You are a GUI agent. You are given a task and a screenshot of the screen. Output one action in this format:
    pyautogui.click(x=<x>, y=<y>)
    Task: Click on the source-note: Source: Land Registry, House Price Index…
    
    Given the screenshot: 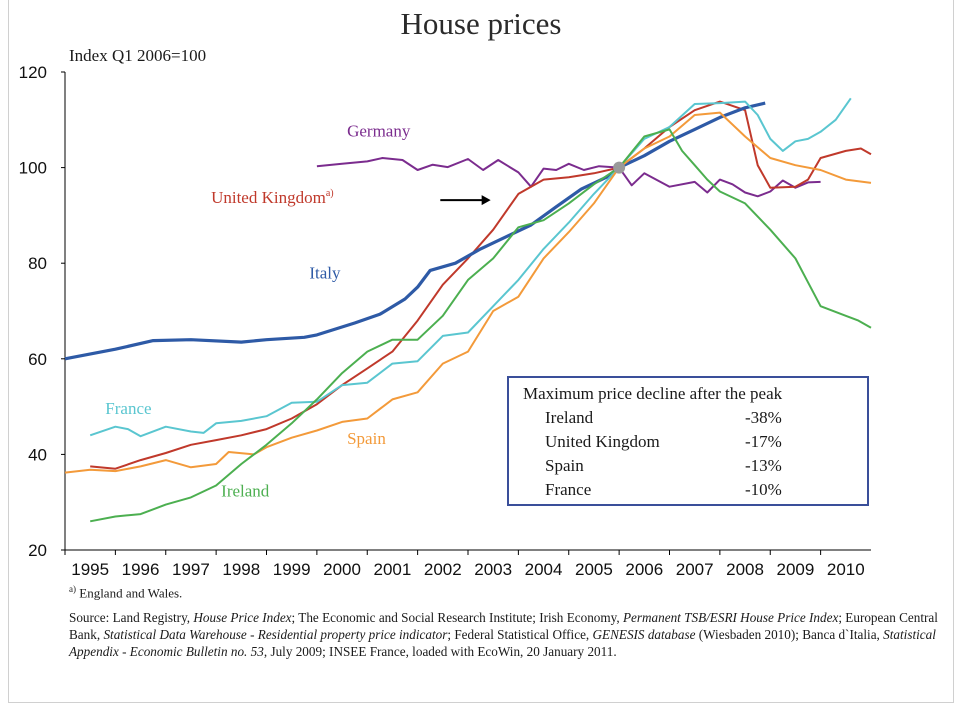 What is the action you would take?
    pyautogui.click(x=509, y=634)
    